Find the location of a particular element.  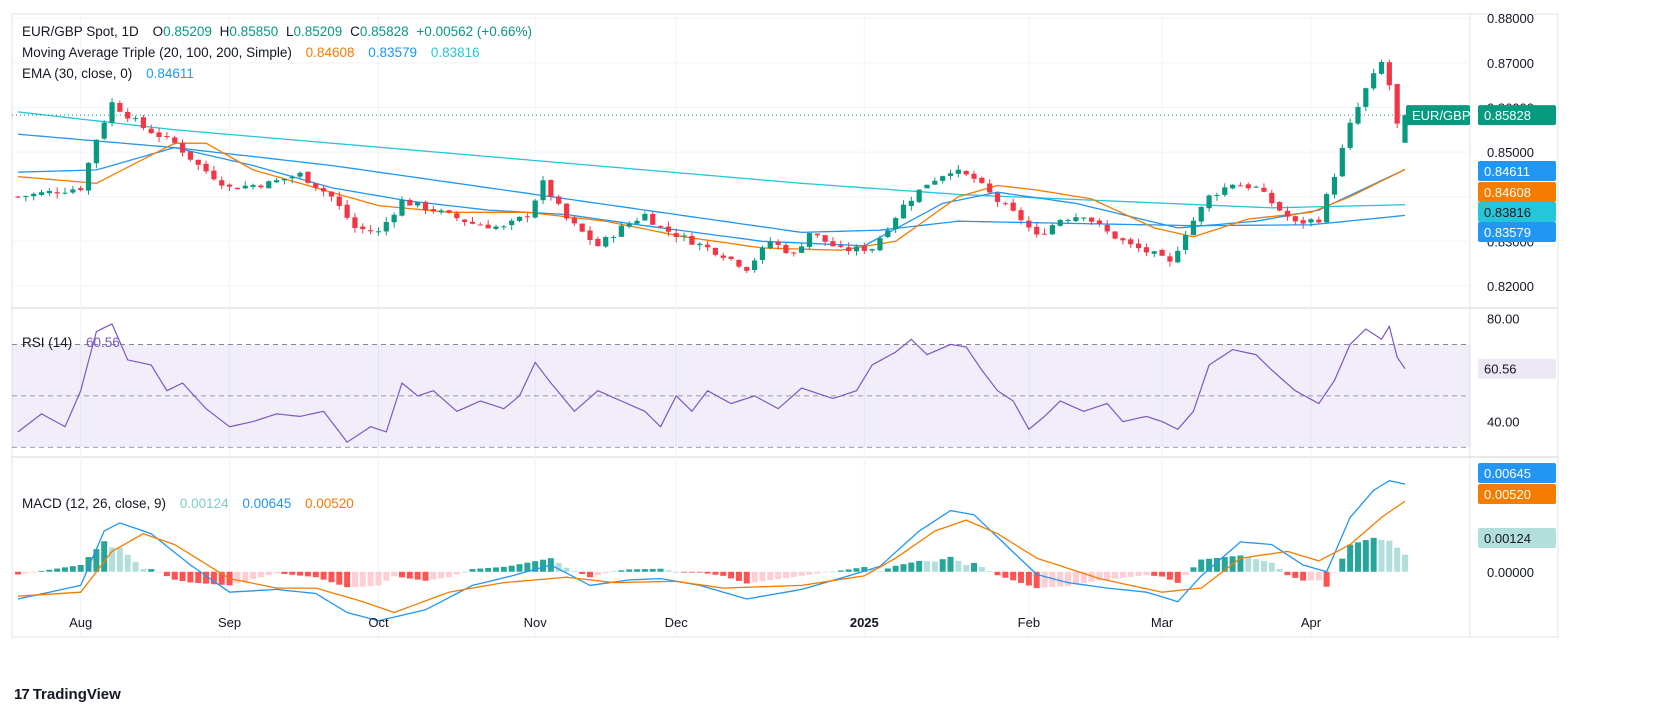

ma100-value: 0.83579 is located at coordinates (393, 52).